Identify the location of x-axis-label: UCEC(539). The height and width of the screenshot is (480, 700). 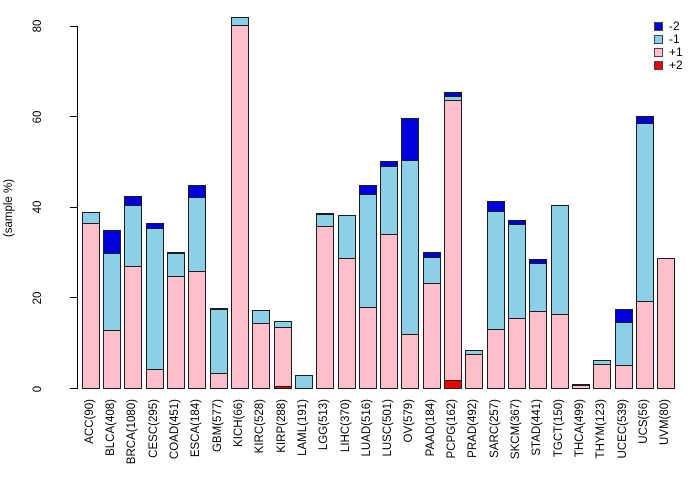
(622, 429).